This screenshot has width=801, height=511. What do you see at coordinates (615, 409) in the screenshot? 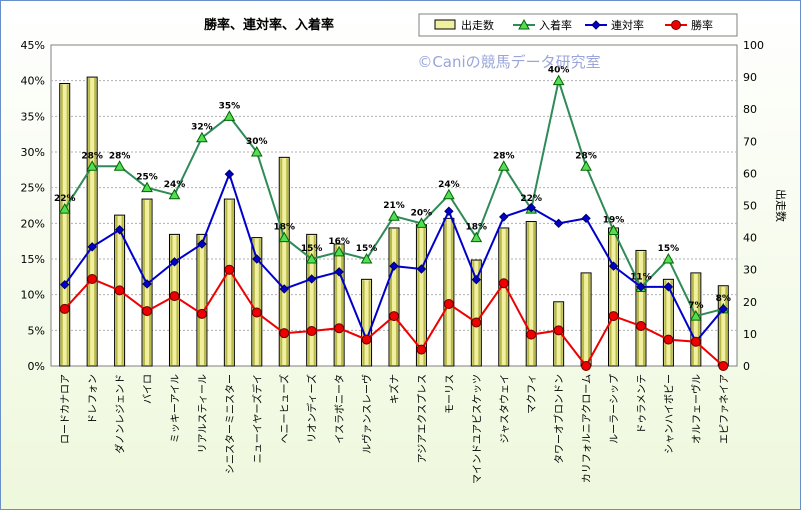
I see `category-label: ルーラーシップ` at bounding box center [615, 409].